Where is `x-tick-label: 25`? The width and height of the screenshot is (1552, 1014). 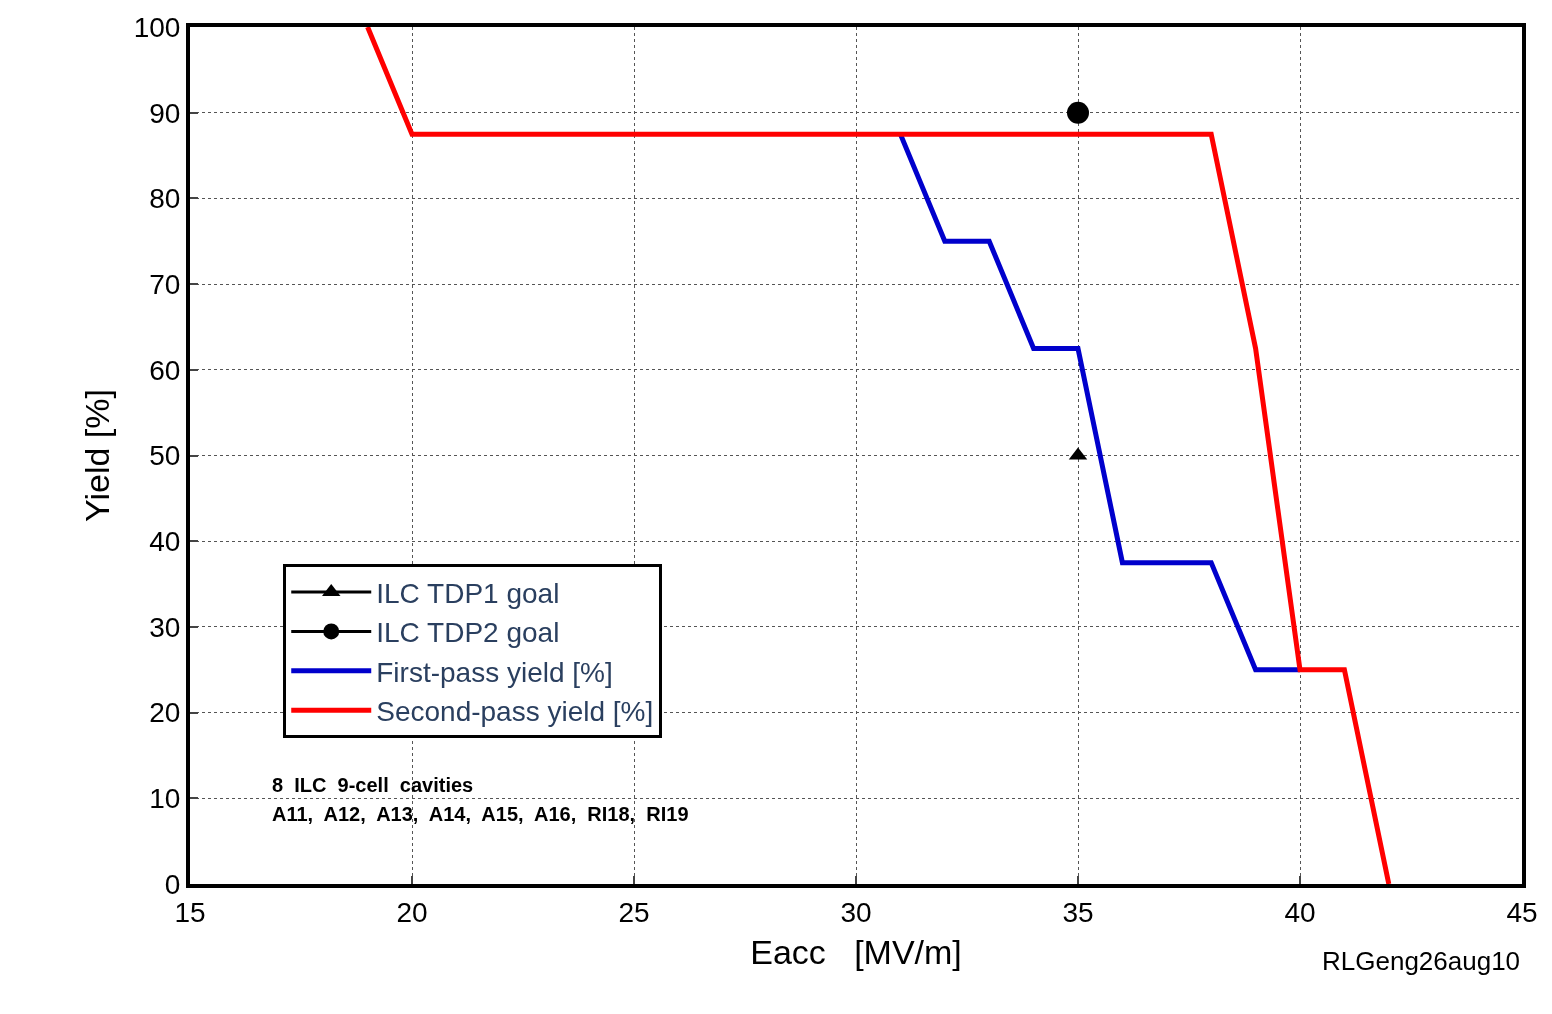
x-tick-label: 25 is located at coordinates (634, 912).